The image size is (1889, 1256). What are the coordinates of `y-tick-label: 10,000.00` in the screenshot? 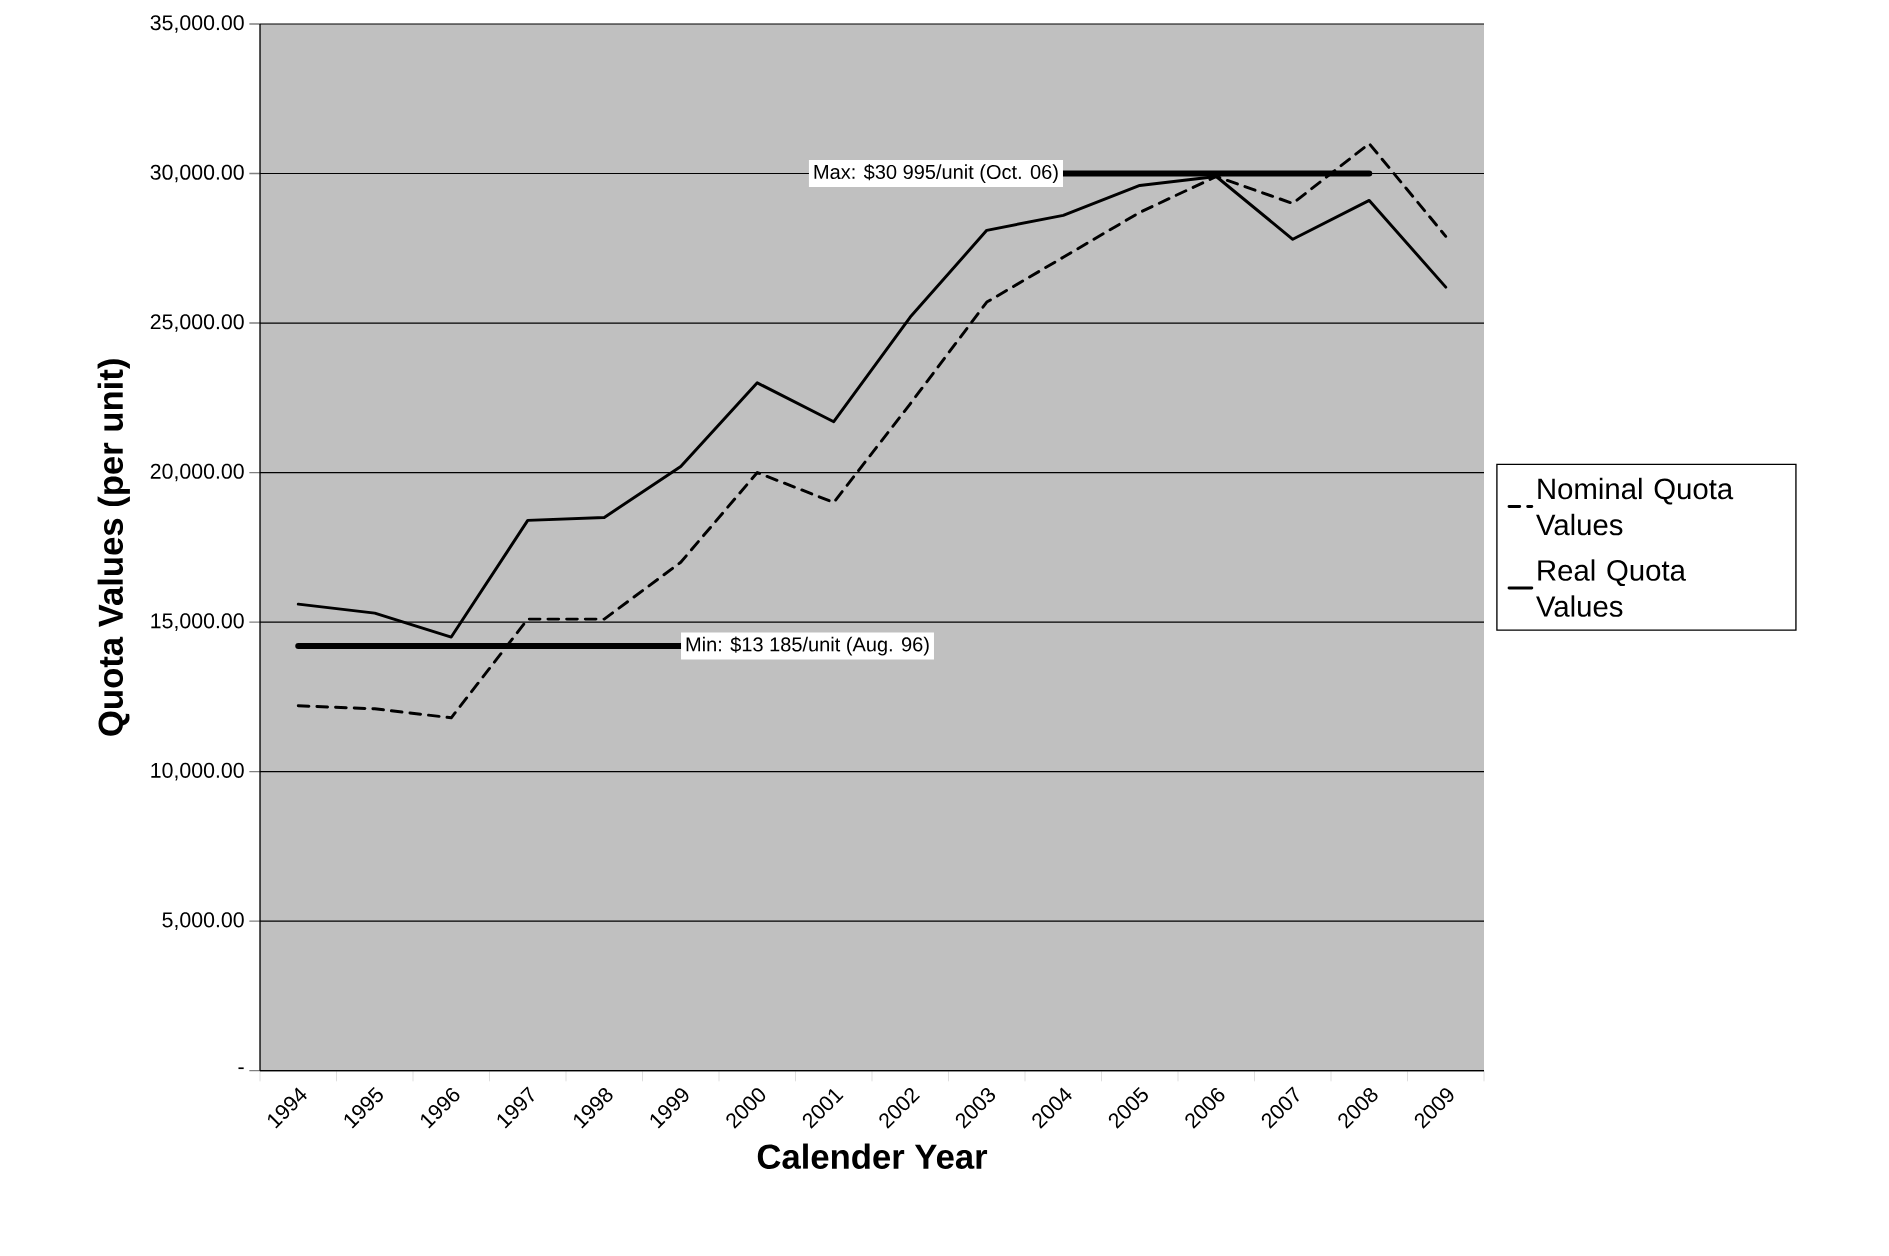 It's located at (197, 771).